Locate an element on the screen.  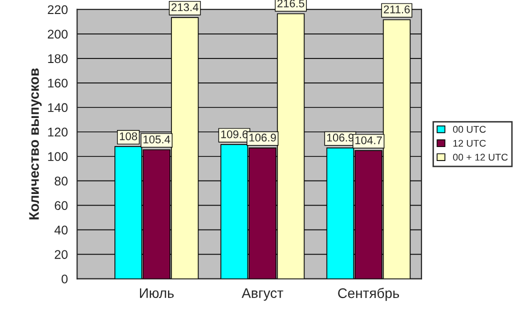
data-label: 106.9 is located at coordinates (262, 138).